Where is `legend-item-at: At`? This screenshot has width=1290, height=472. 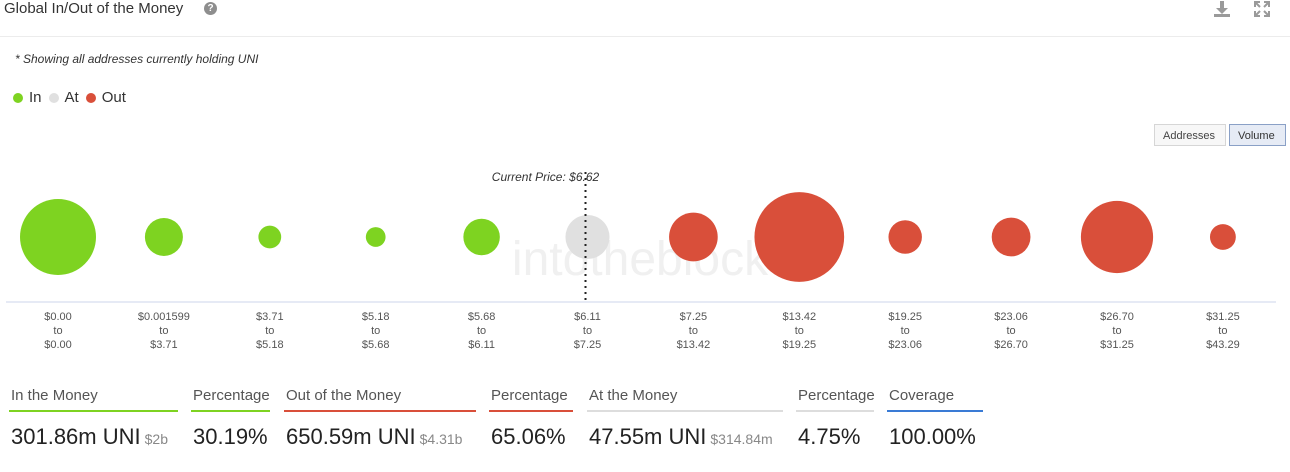
legend-item-at: At is located at coordinates (63, 97).